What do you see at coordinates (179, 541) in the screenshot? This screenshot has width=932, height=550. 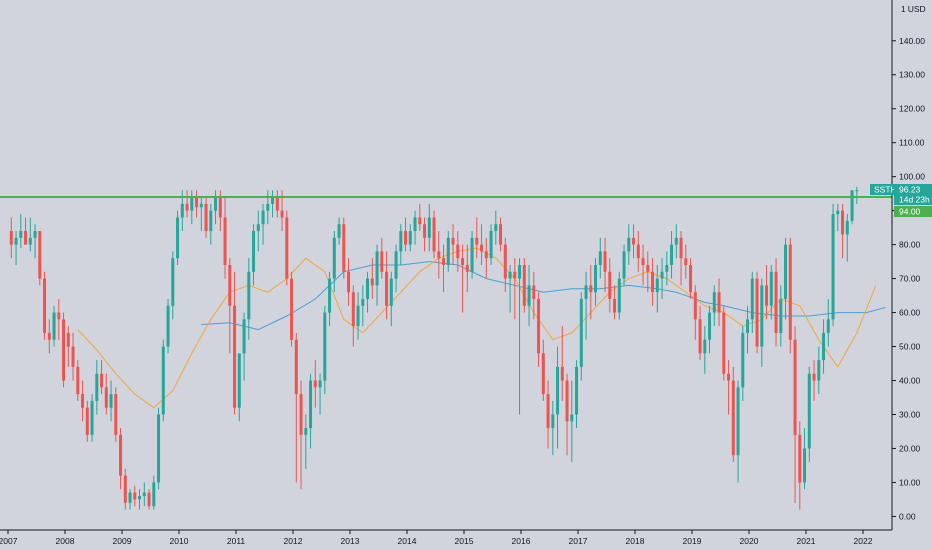 I see `time-tick-label: 2010` at bounding box center [179, 541].